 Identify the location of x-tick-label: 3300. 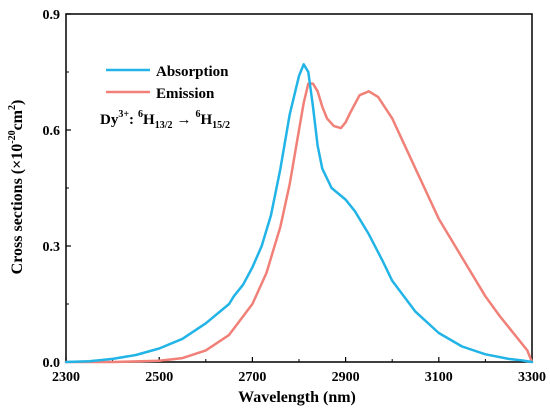
(532, 377).